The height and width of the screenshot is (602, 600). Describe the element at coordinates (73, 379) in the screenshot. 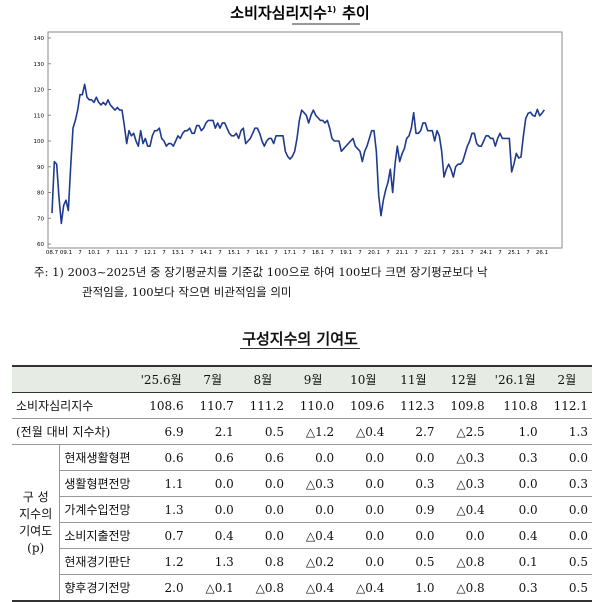

I see `corner-cell` at that location.